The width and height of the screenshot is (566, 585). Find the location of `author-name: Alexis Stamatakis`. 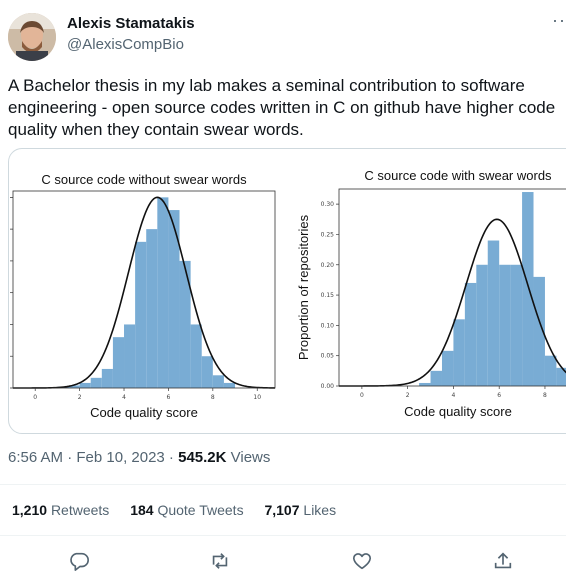

author-name: Alexis Stamatakis is located at coordinates (131, 23).